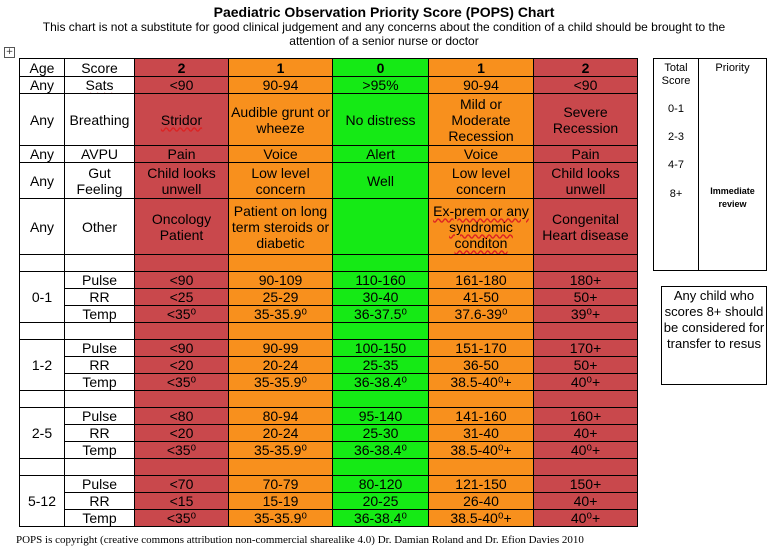 The width and height of the screenshot is (768, 552). Describe the element at coordinates (732, 68) in the screenshot. I see `priority-header: Priority` at that location.